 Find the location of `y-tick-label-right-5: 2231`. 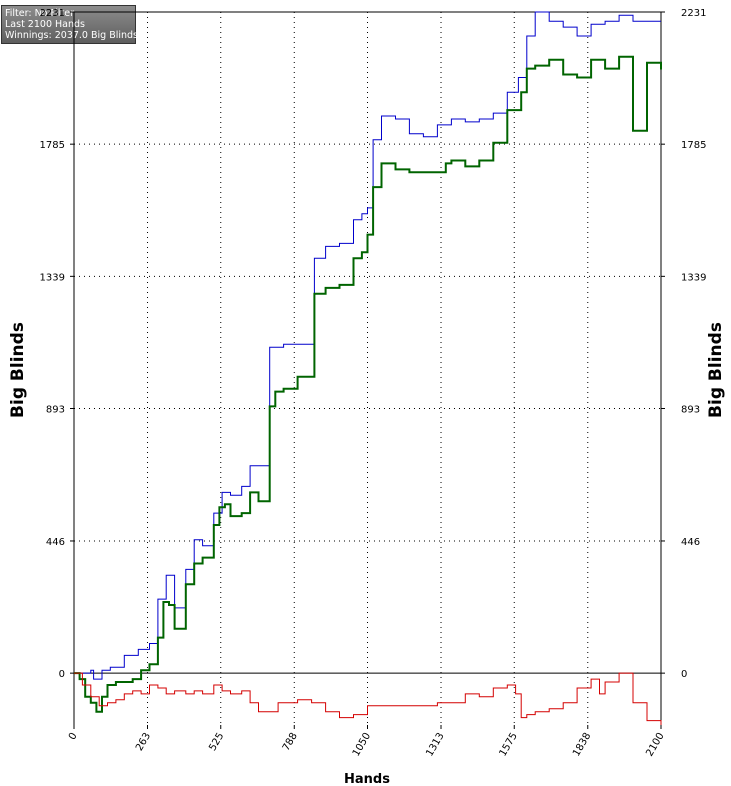

y-tick-label-right-5: 2231 is located at coordinates (693, 13).